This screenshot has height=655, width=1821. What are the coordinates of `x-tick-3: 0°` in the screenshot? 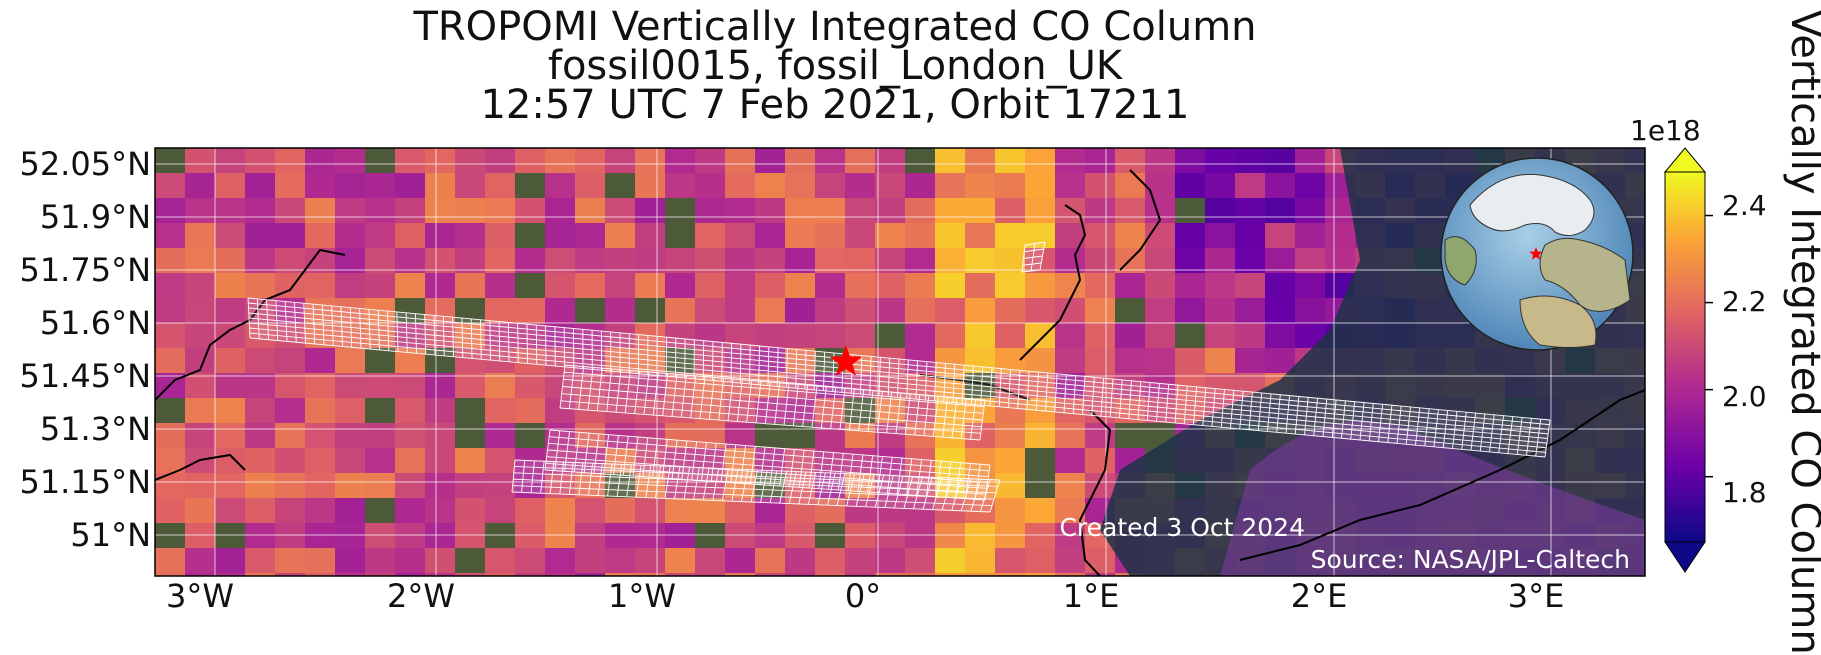 It's located at (863, 596).